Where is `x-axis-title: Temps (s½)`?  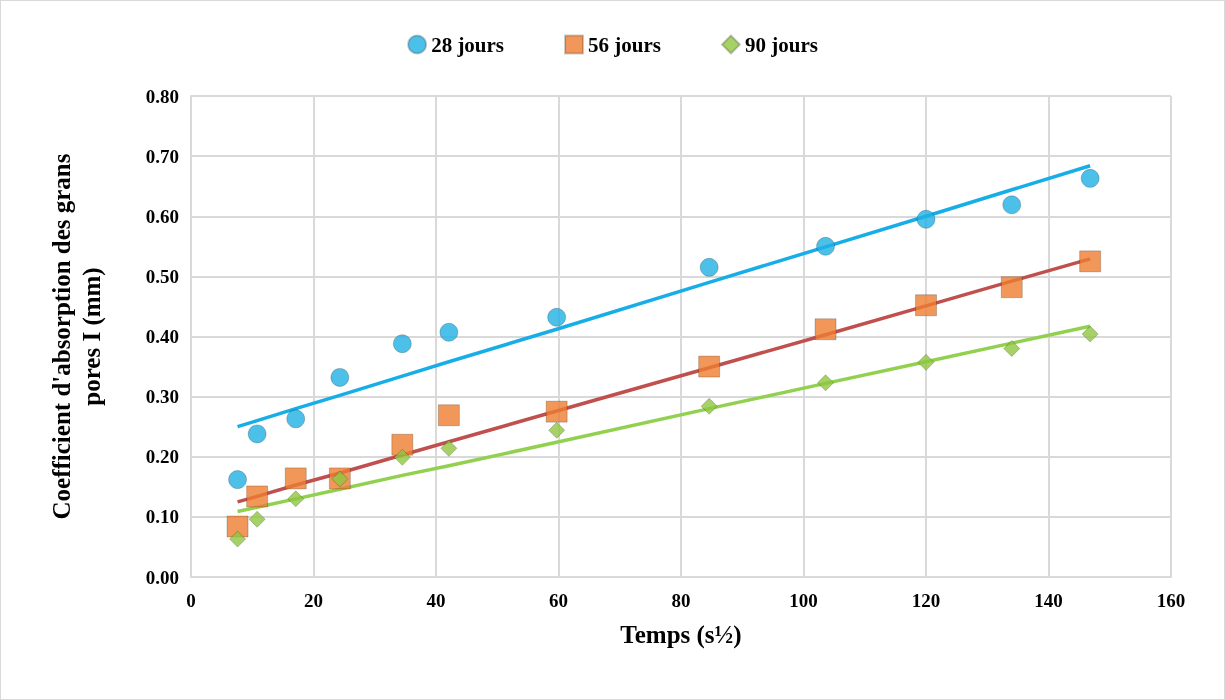
x-axis-title: Temps (s½) is located at coordinates (681, 635).